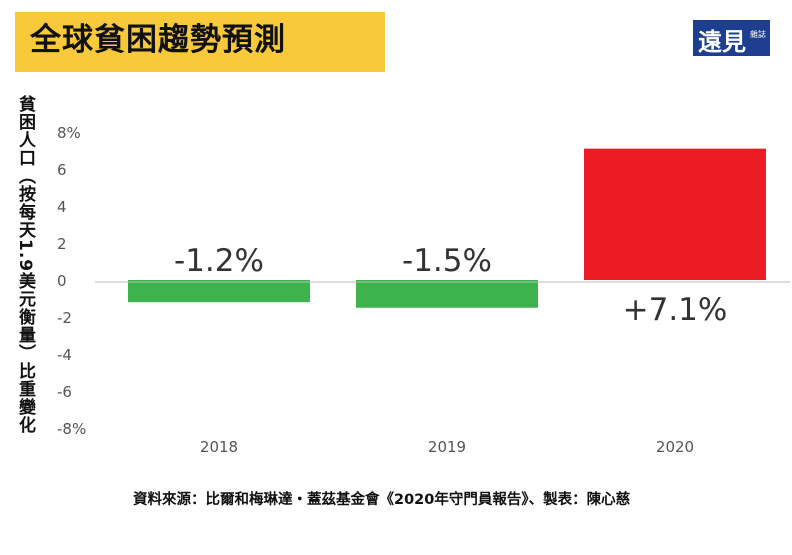 This screenshot has height=555, width=792. What do you see at coordinates (675, 310) in the screenshot?
I see `data-label: +7.1%` at bounding box center [675, 310].